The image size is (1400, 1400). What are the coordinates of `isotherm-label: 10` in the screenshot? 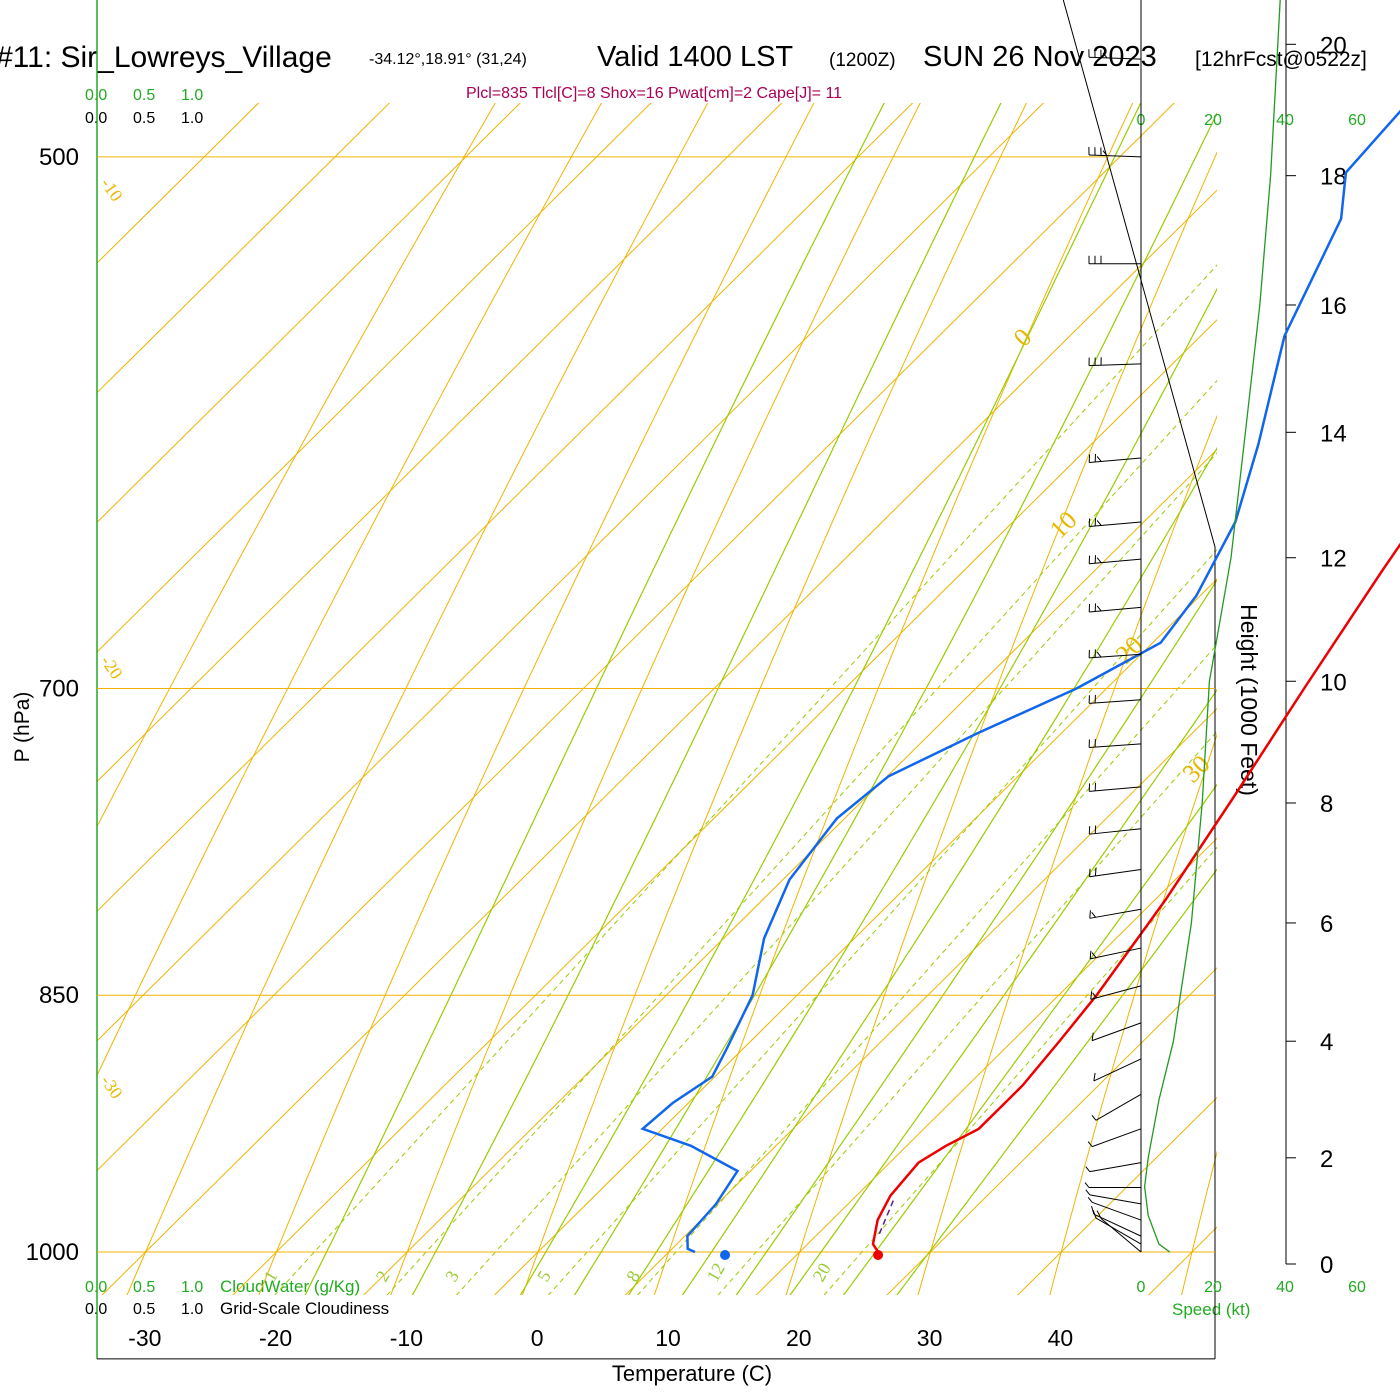 It's located at (1063, 524).